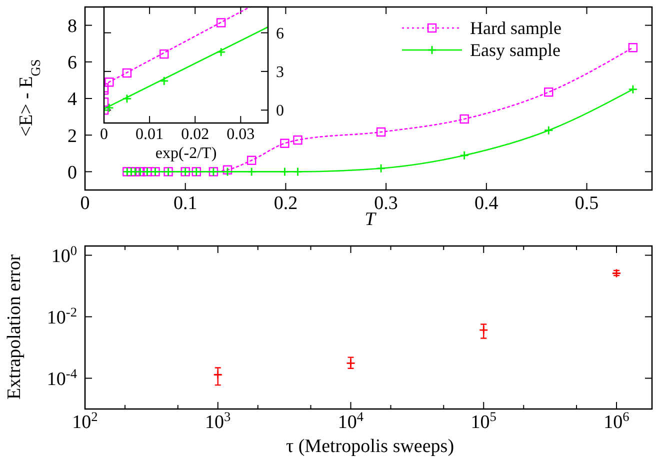 This screenshot has height=460, width=656. Describe the element at coordinates (73, 99) in the screenshot. I see `y-tick-label: 4` at that location.